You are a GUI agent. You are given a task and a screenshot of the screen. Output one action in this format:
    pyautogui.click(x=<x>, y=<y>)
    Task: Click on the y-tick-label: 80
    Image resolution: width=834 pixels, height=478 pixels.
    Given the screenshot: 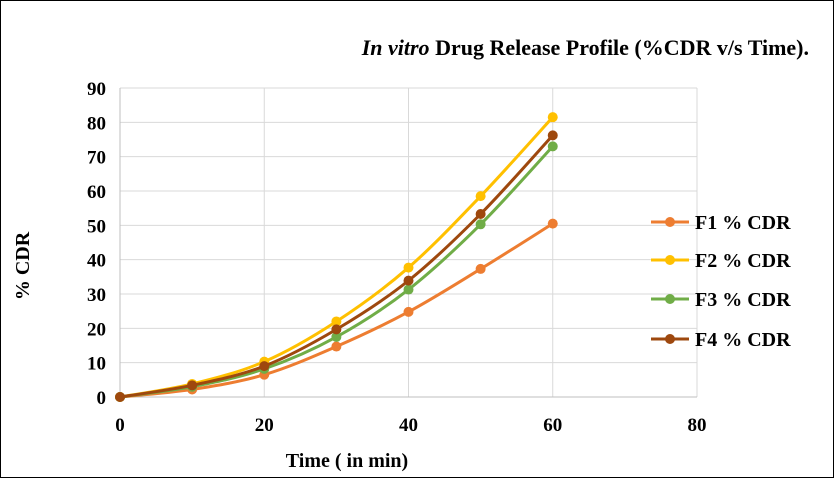 What is the action you would take?
    pyautogui.click(x=96, y=123)
    